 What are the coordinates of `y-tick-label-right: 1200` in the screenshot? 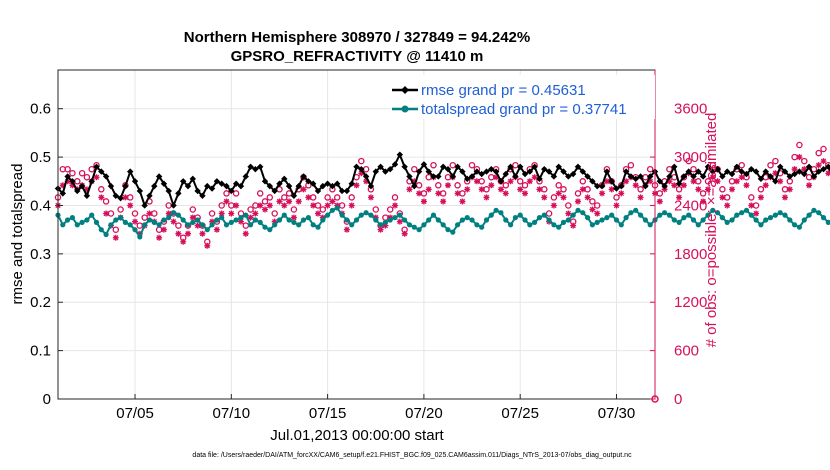 It's located at (690, 302).